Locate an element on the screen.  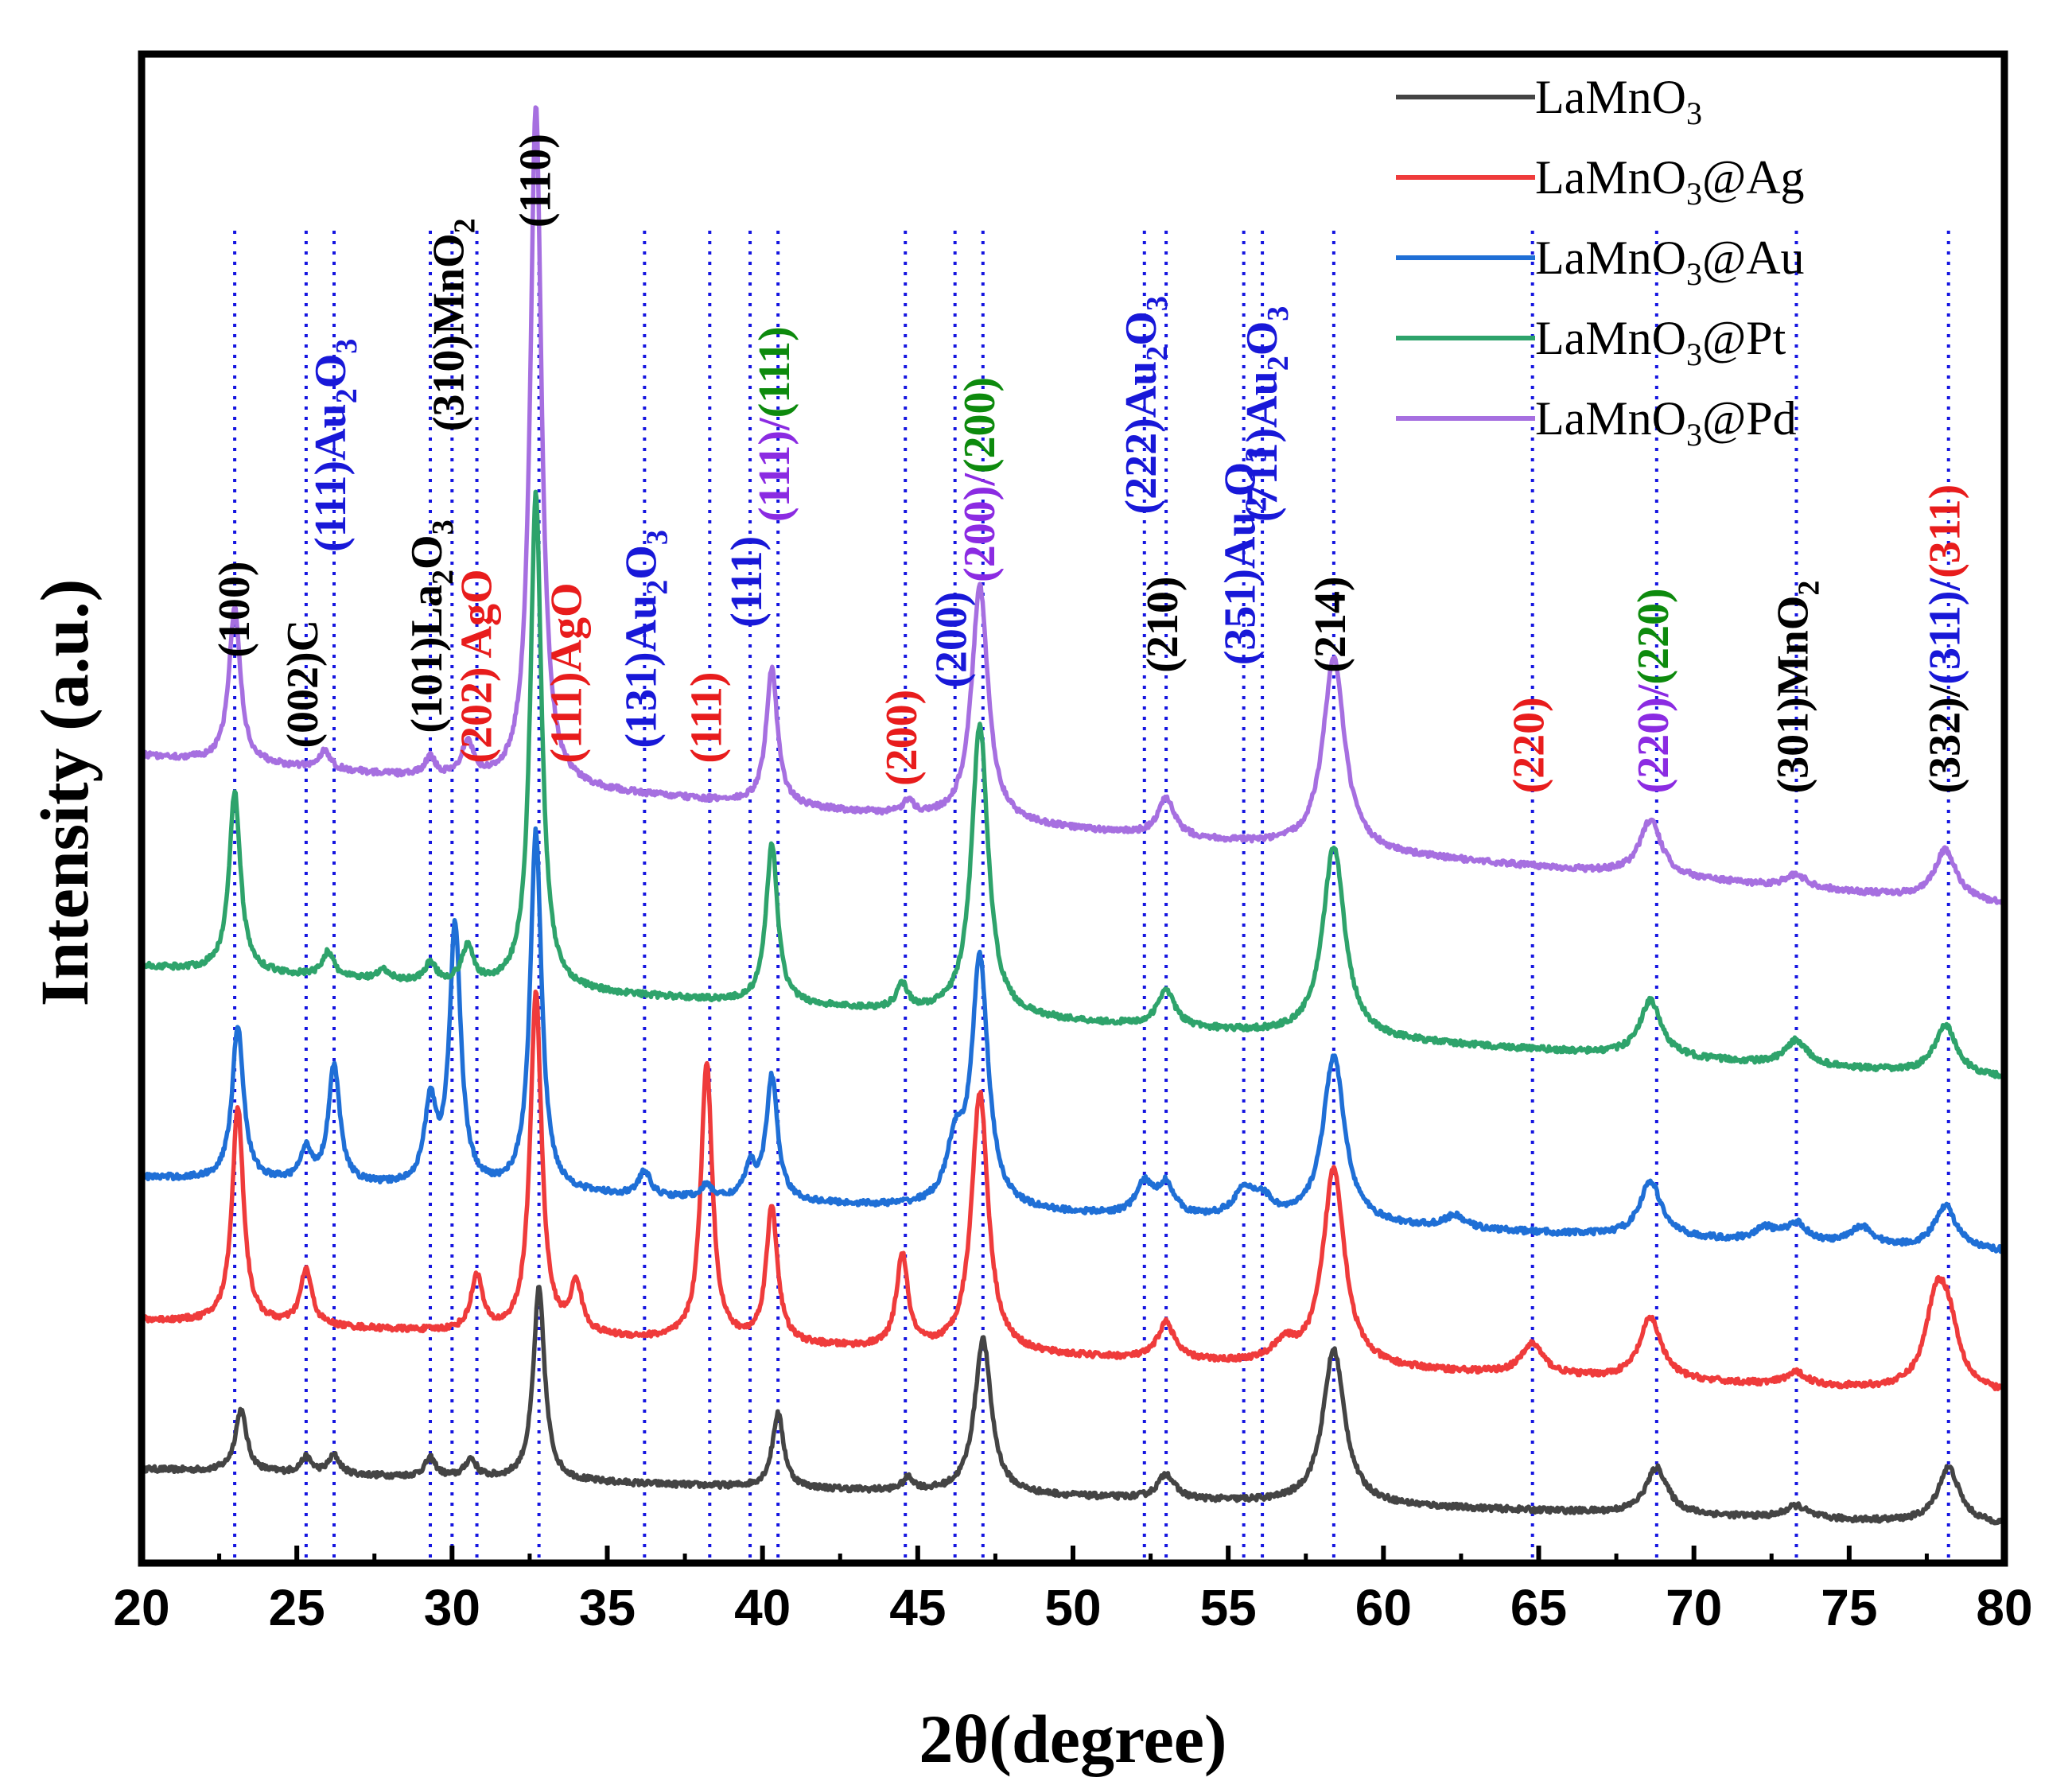
x-tick-label: 55 is located at coordinates (1228, 1607).